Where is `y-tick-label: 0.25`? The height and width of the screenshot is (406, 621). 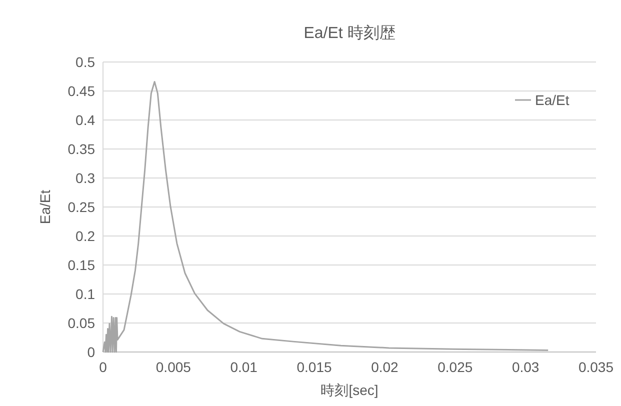 y-tick-label: 0.25 is located at coordinates (82, 207).